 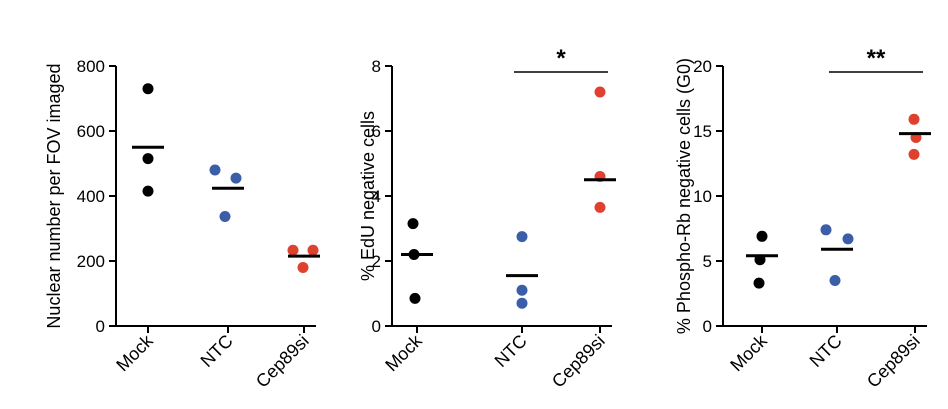 What do you see at coordinates (91, 131) in the screenshot?
I see `y-tick-label: 600` at bounding box center [91, 131].